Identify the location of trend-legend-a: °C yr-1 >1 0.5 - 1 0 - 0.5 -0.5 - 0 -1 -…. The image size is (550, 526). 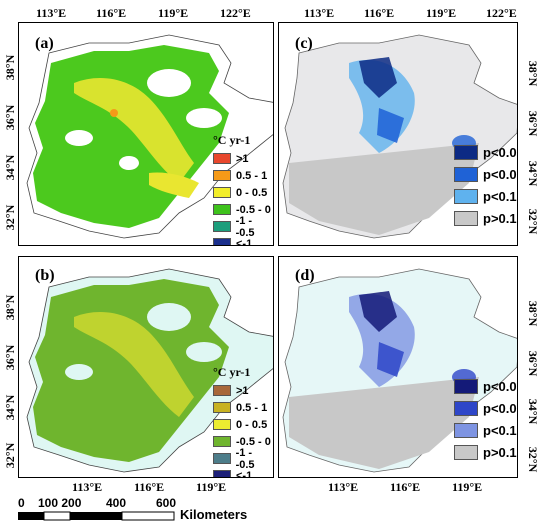
(243, 189).